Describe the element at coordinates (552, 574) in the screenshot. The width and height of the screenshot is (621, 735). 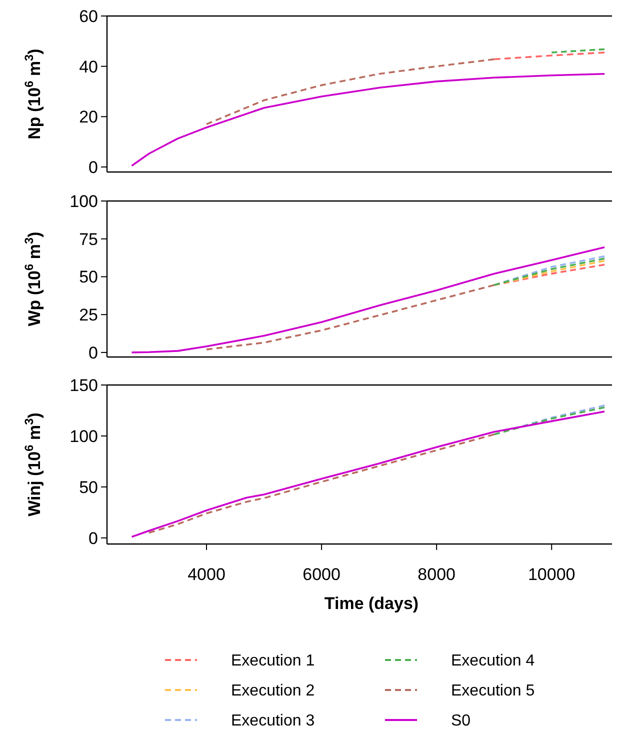
I see `x-tick-label: 10000` at that location.